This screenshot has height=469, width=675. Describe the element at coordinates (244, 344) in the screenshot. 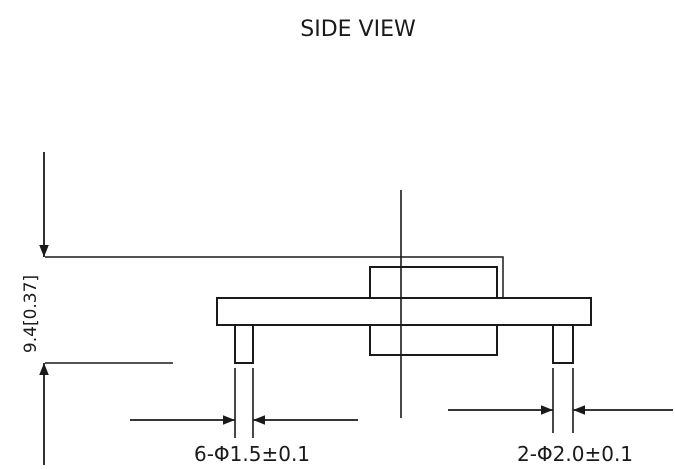

I see `small-pin` at that location.